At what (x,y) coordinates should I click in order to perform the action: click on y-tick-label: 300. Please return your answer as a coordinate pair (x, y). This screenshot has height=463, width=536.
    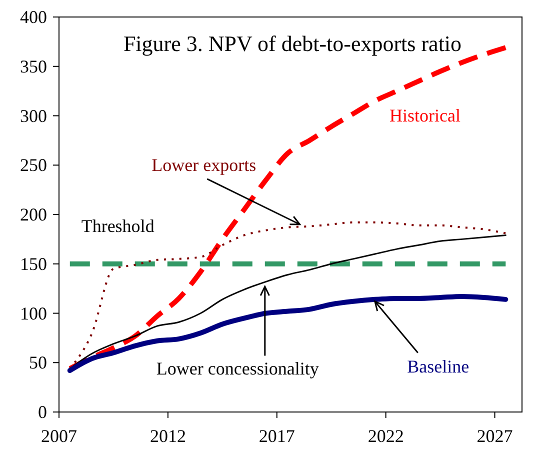
    Looking at the image, I should click on (33, 116).